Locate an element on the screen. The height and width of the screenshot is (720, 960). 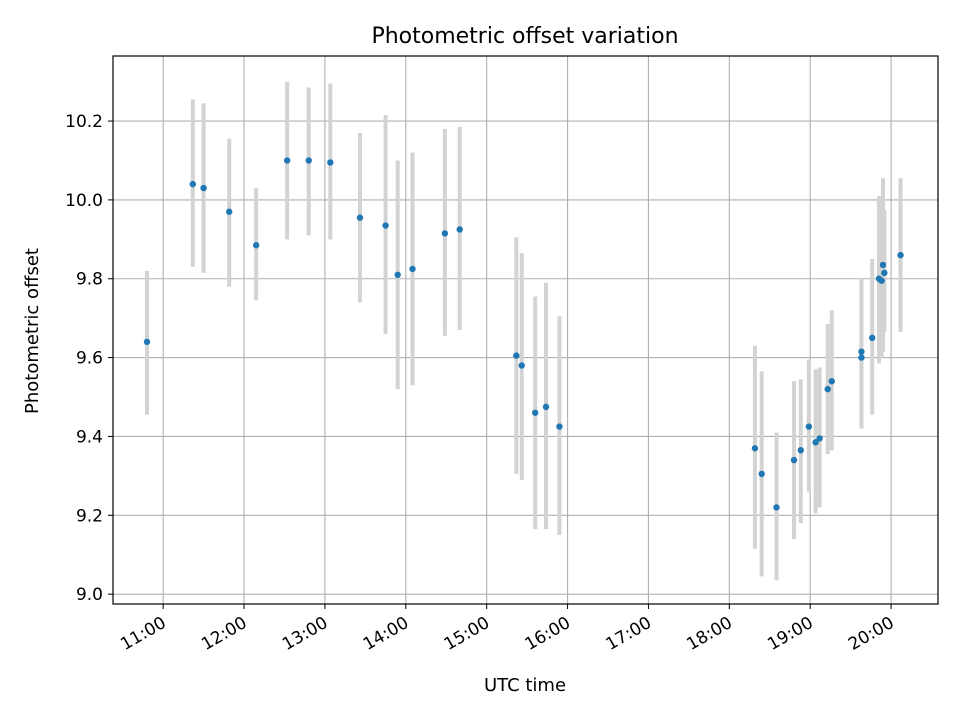
y-tick-label: 9.4 is located at coordinates (89, 437).